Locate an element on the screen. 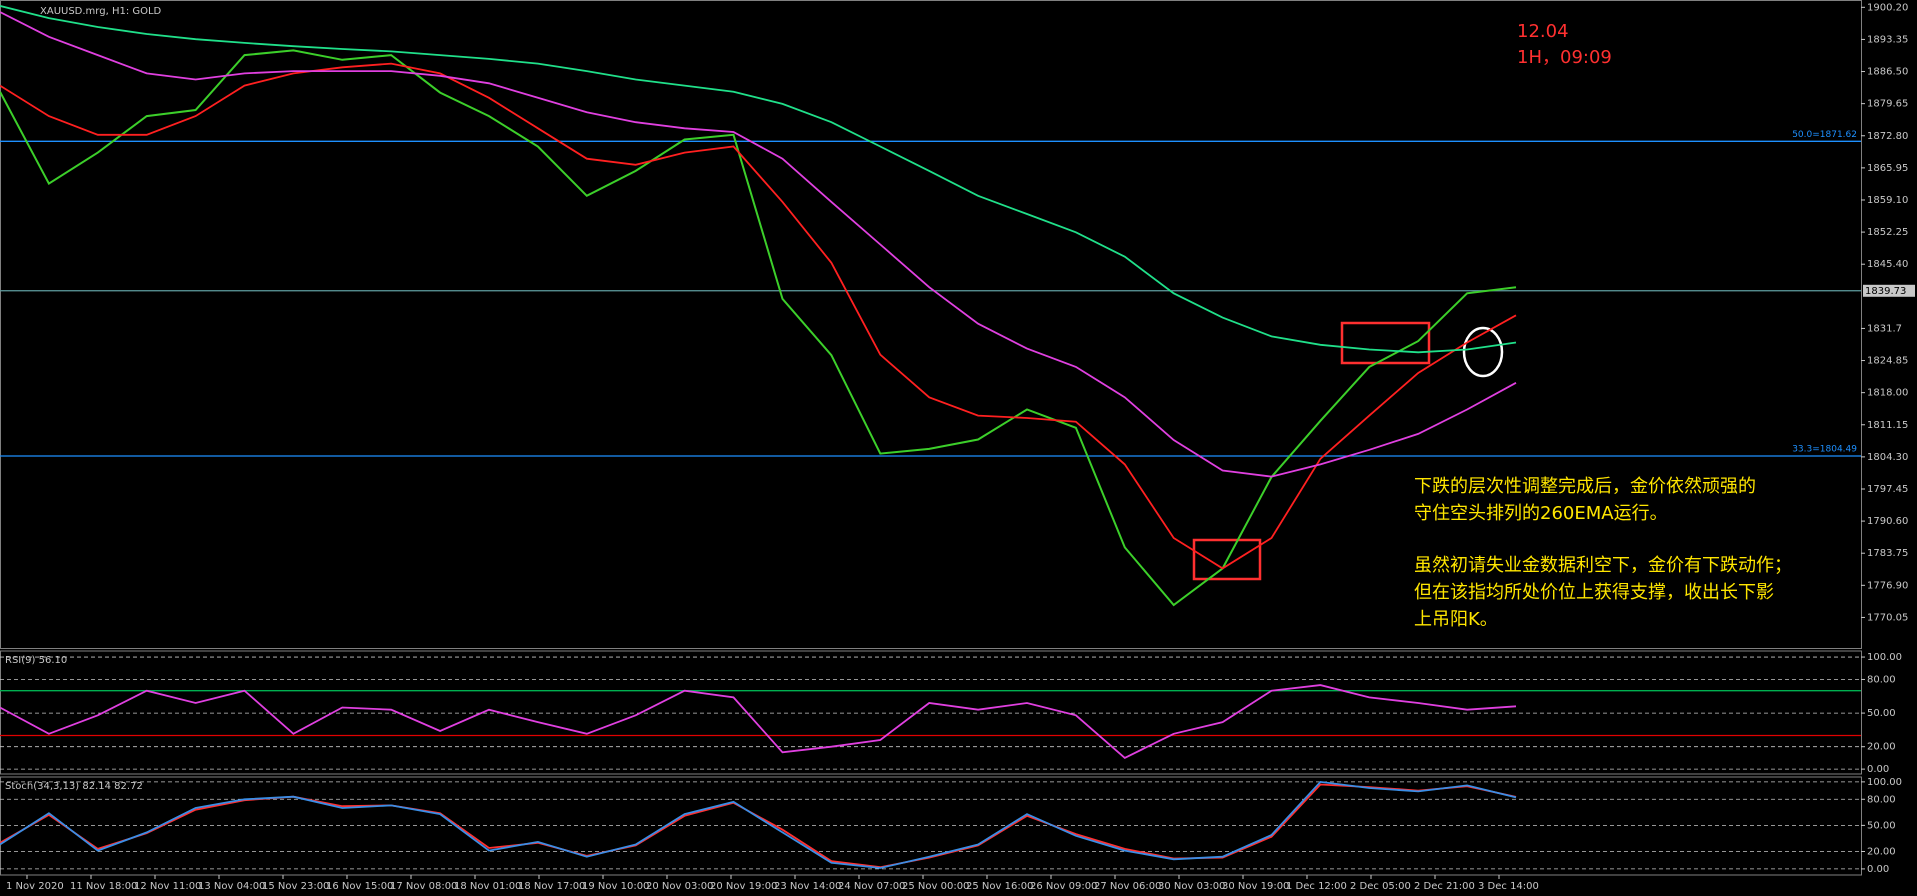 This screenshot has height=896, width=1917. y-tick-label: 1872.80 is located at coordinates (1887, 136).